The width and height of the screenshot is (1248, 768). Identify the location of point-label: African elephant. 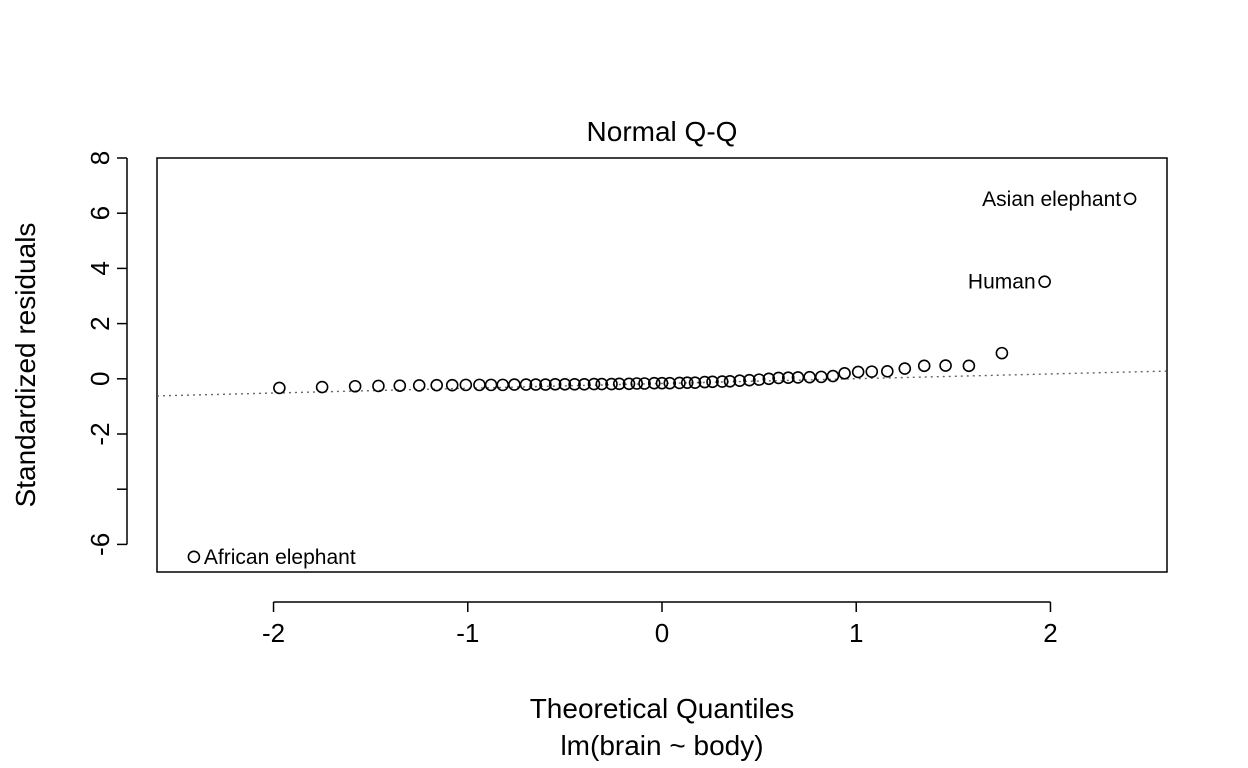
(280, 557).